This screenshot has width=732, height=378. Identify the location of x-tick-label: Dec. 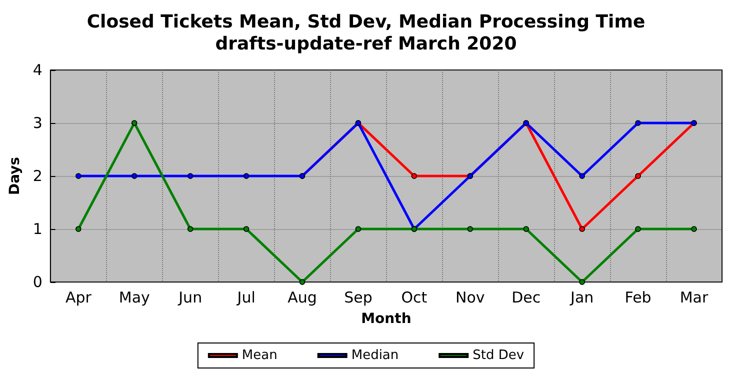
(526, 297).